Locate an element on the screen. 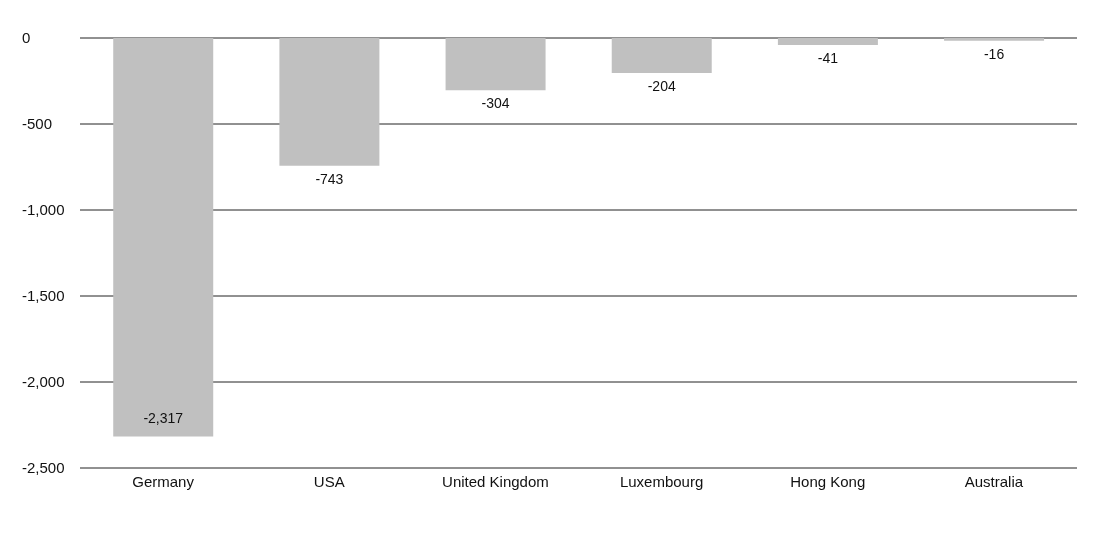 The width and height of the screenshot is (1093, 538). y-tick-label: -2,000 is located at coordinates (43, 382).